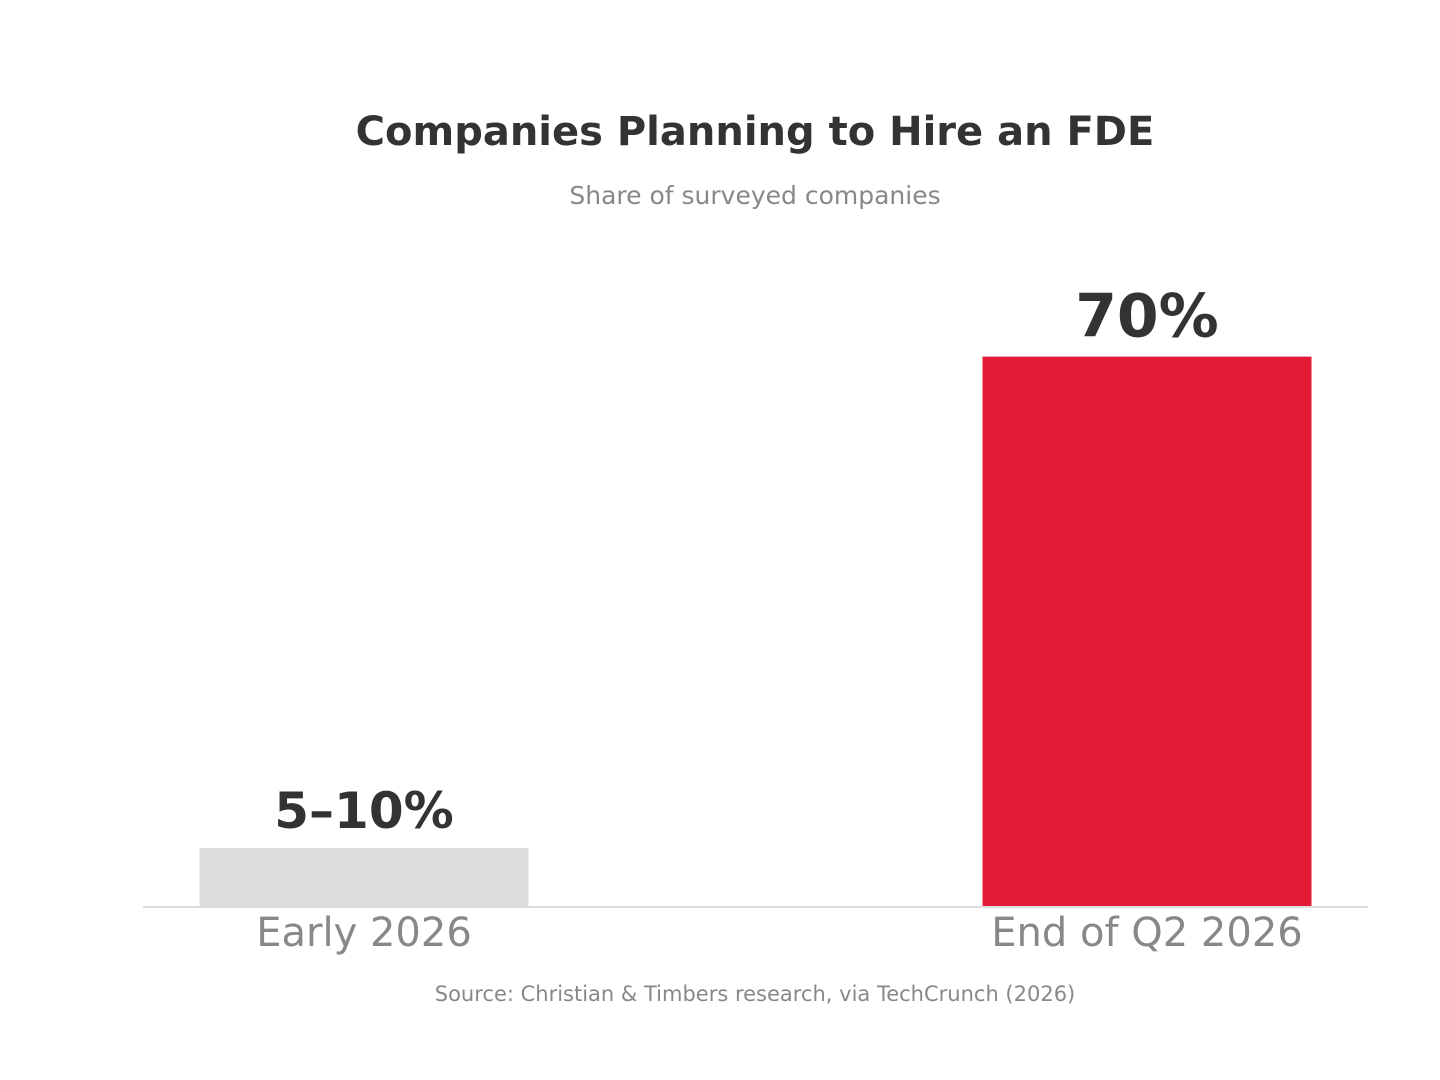  I want to click on bar-value-label-1: 70%, so click(1147, 317).